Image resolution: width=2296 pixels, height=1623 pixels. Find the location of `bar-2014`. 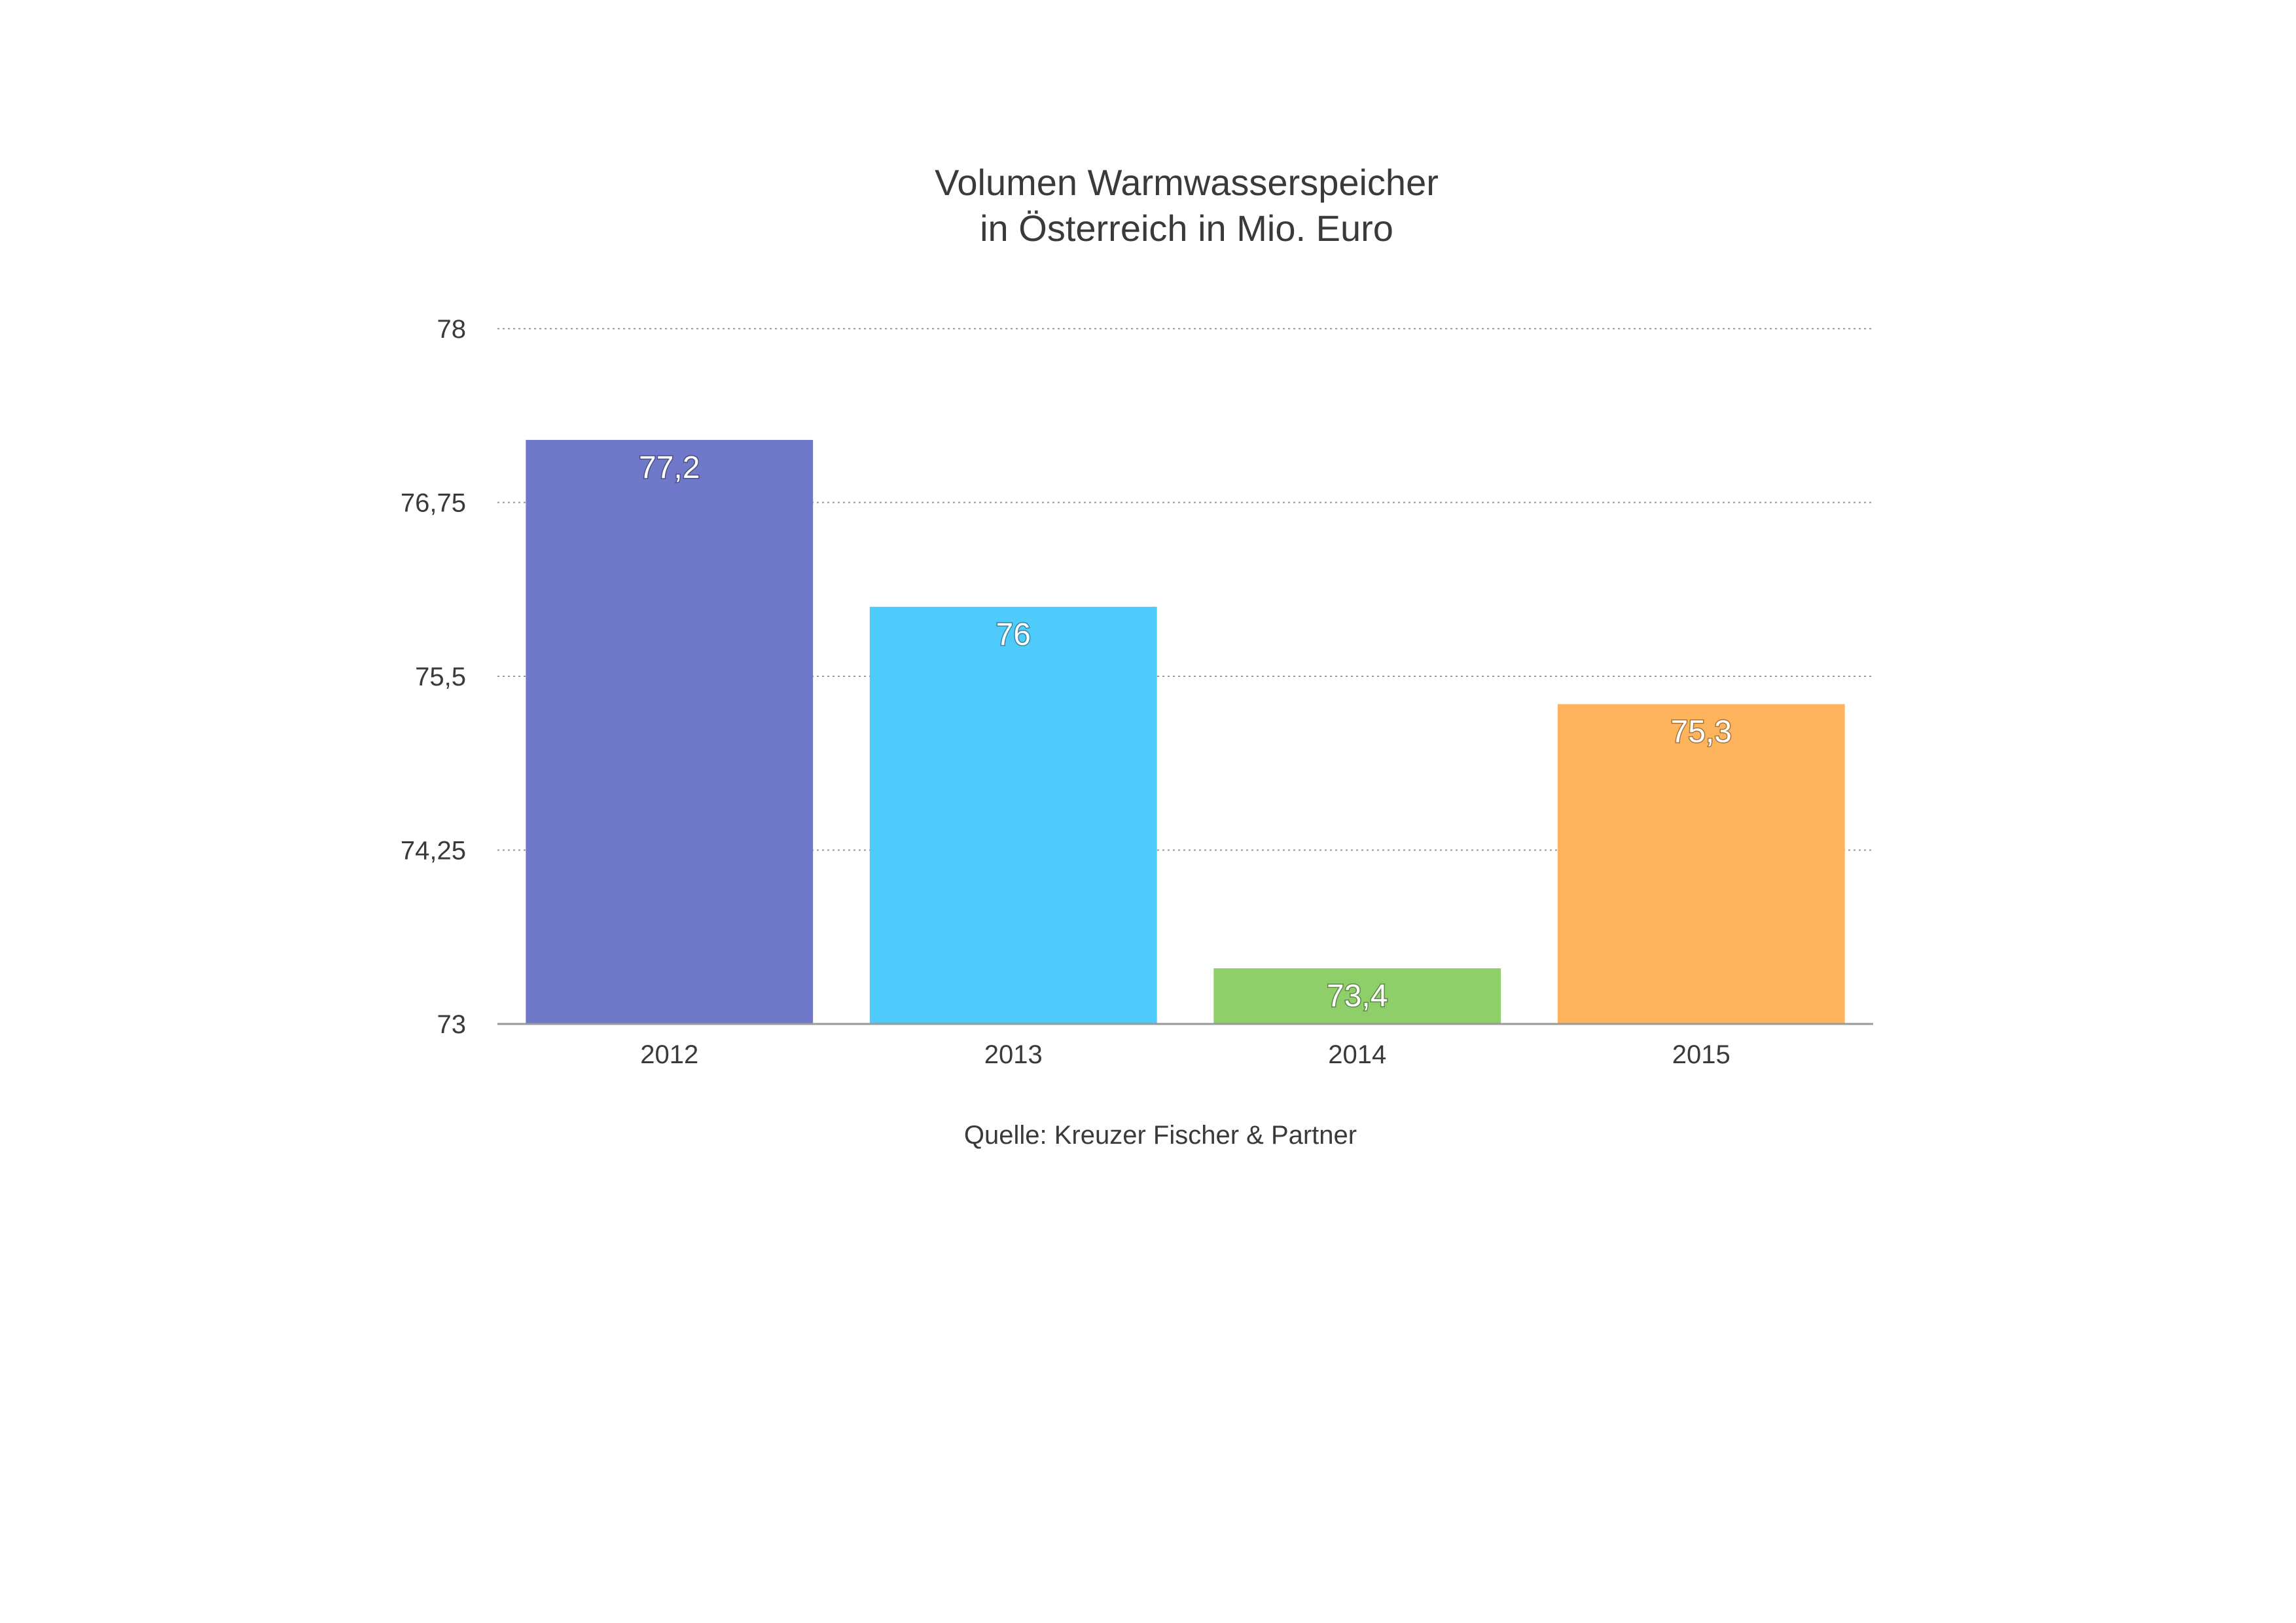

bar-2014 is located at coordinates (1357, 996).